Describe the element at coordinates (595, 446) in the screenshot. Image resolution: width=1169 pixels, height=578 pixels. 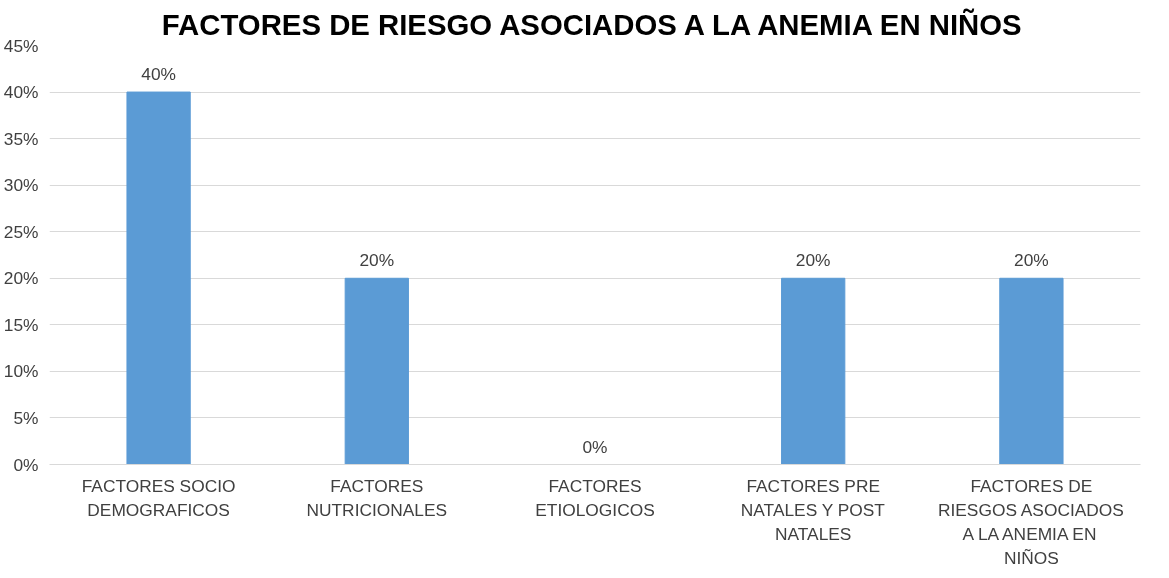
I see `data-label: 0%` at that location.